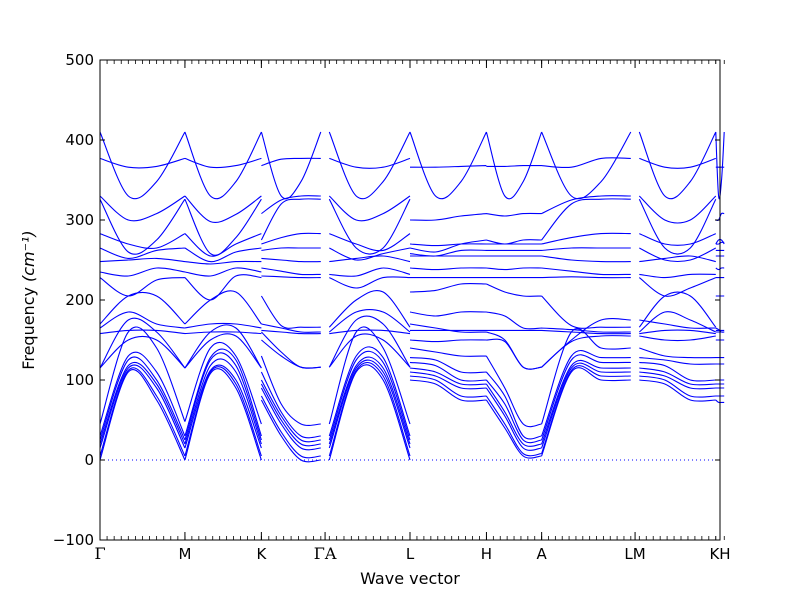 Image resolution: width=800 pixels, height=600 pixels. I want to click on y-tick-label: −100, so click(73, 540).